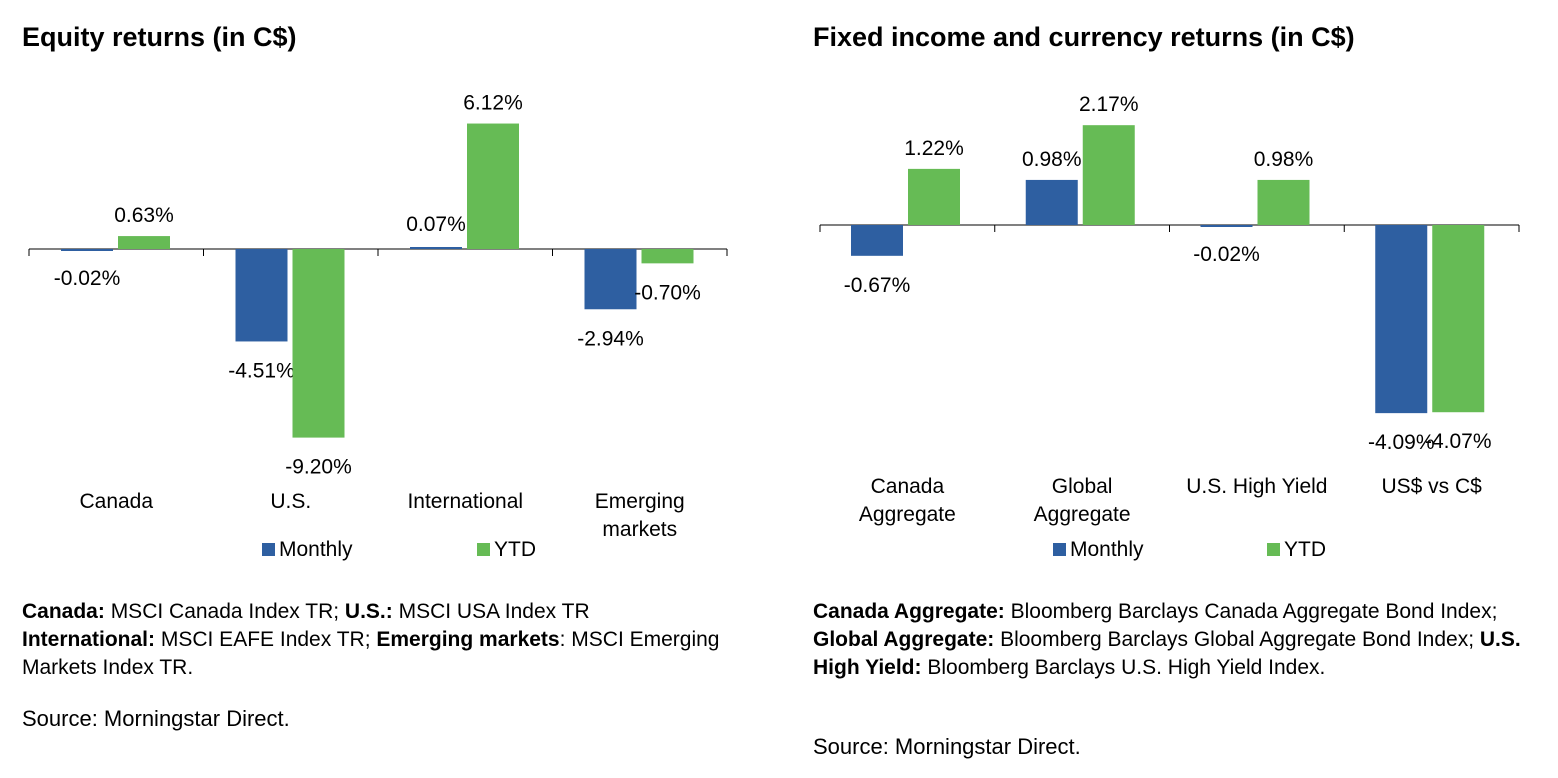 Image resolution: width=1558 pixels, height=778 pixels. Describe the element at coordinates (491, 611) in the screenshot. I see `note-text: MSCI USA Index TR` at that location.